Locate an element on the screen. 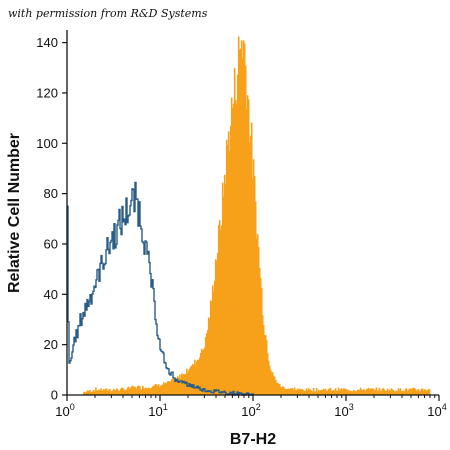 The width and height of the screenshot is (450, 450). y-tick-label: 20 is located at coordinates (51, 344).